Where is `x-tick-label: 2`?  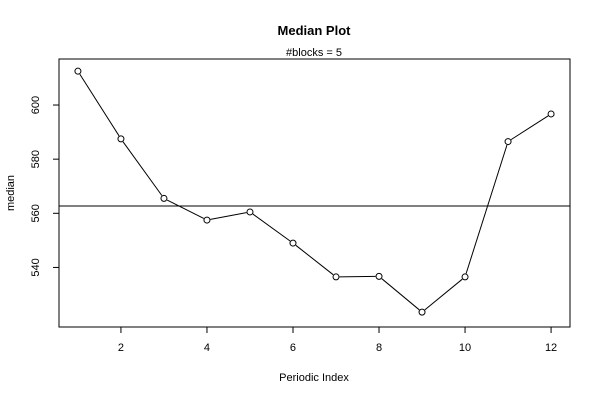 x-tick-label: 2 is located at coordinates (121, 348).